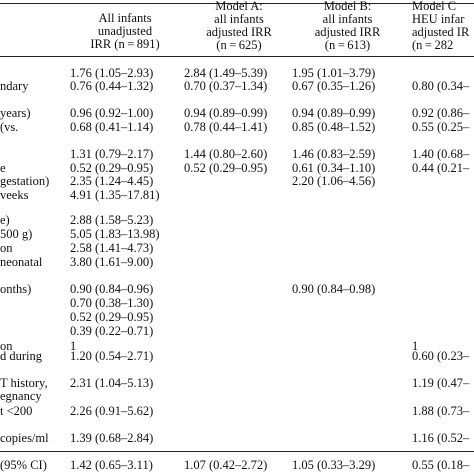  I want to click on table-cell: 0.92 (0.86–, so click(441, 113).